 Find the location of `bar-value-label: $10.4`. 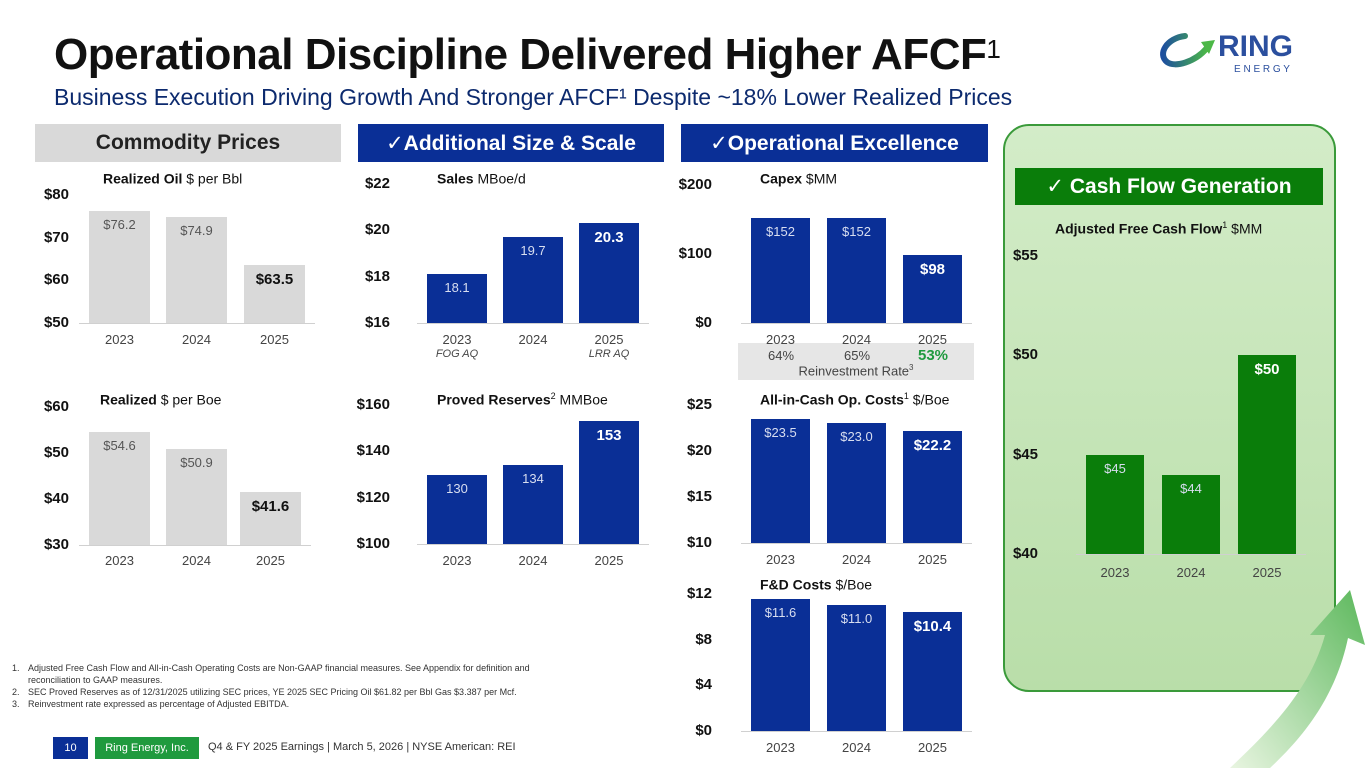

bar-value-label: $10.4 is located at coordinates (932, 627).